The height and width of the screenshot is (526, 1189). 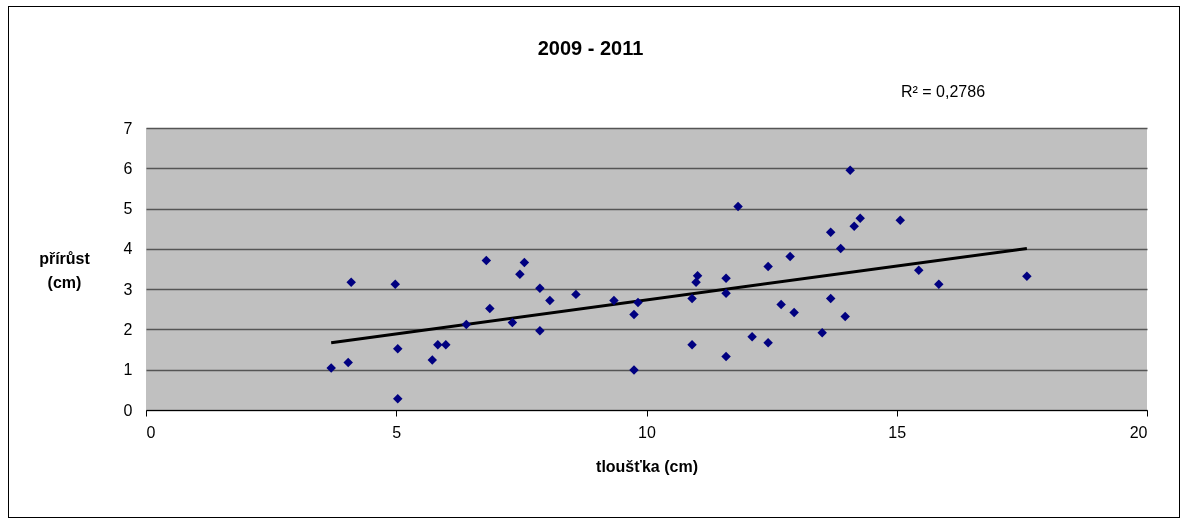 I want to click on x-axis-title: tloušťka (cm), so click(x=647, y=466).